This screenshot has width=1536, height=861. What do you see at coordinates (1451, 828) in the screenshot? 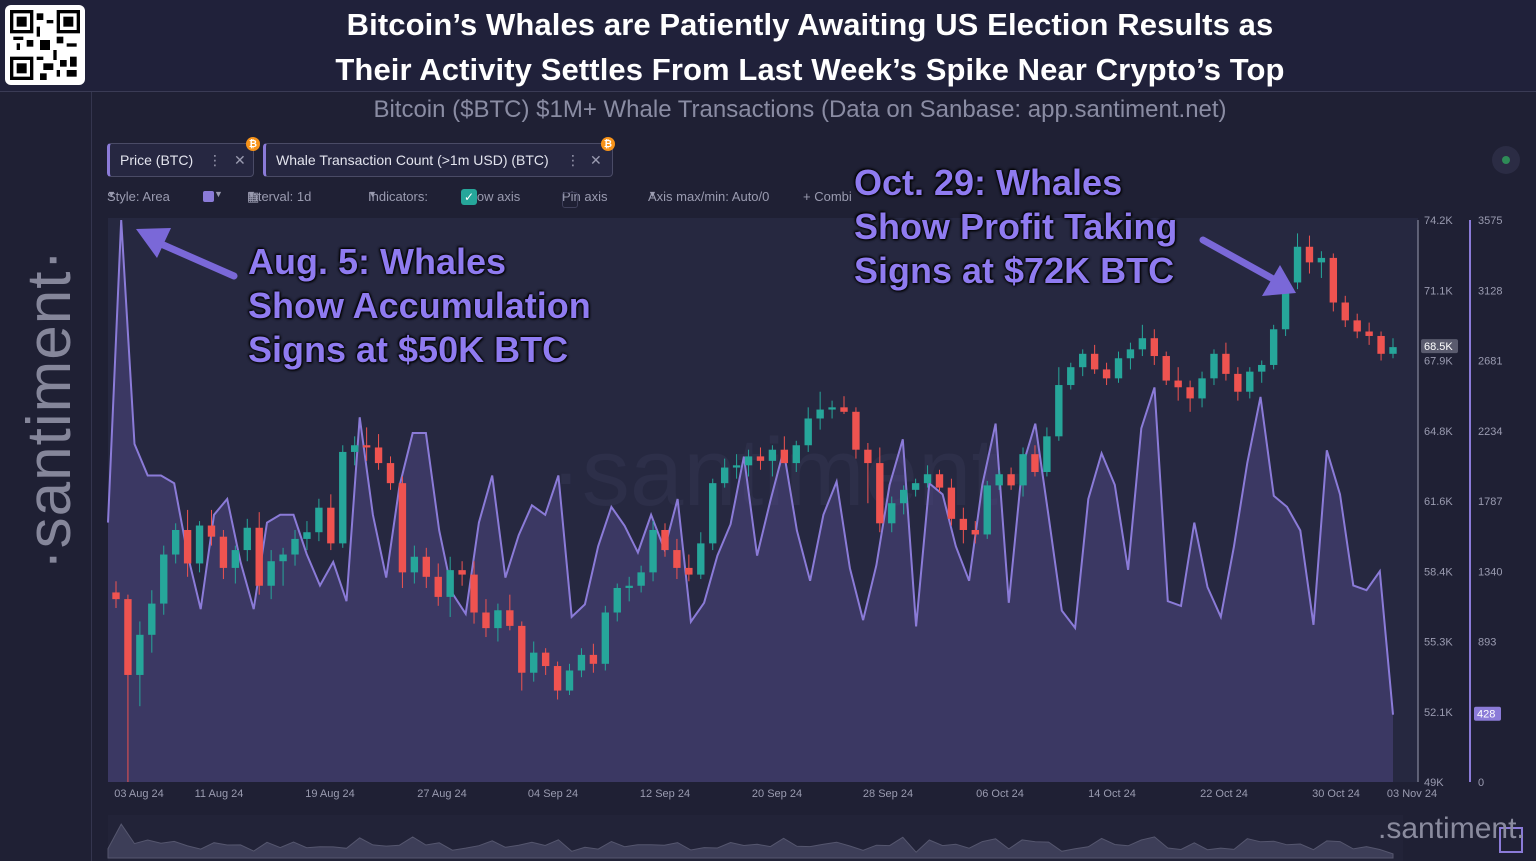
I see `santiment-bottom-logo: .santiment.` at bounding box center [1451, 828].